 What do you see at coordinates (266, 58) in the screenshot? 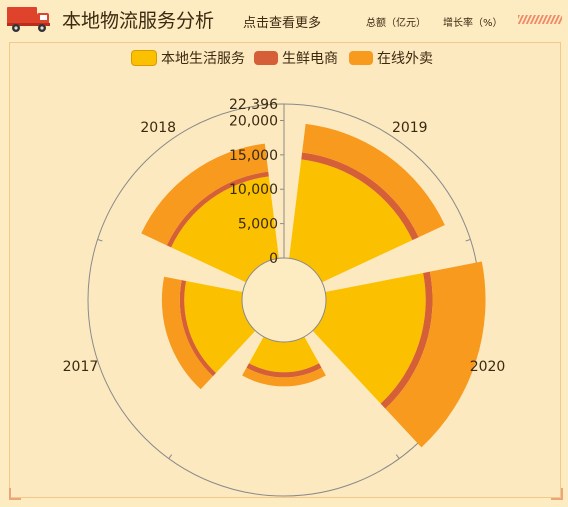
I see `legend-swatch-fresh` at bounding box center [266, 58].